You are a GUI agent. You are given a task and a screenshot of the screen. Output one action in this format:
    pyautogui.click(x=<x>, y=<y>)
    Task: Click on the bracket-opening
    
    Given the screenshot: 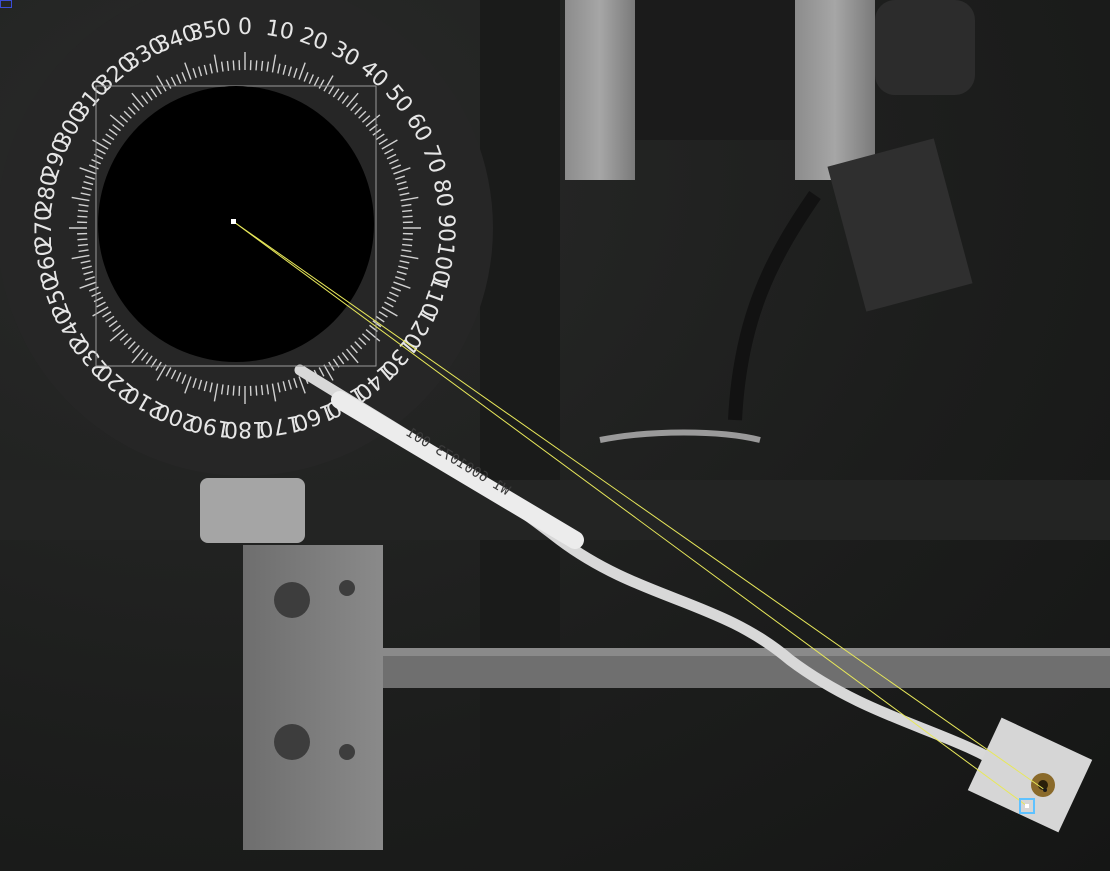 What is the action you would take?
    pyautogui.click(x=715, y=70)
    